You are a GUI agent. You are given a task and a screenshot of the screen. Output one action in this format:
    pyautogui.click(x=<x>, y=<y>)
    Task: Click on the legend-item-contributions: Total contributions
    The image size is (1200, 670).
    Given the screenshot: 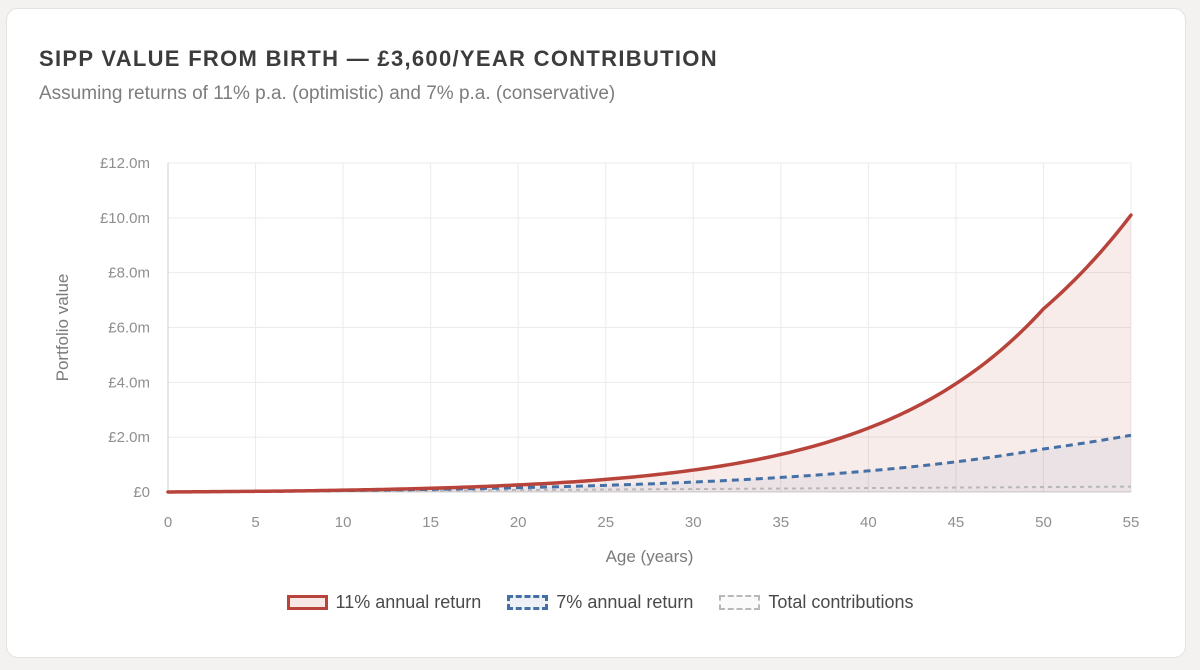 What is the action you would take?
    pyautogui.click(x=816, y=602)
    